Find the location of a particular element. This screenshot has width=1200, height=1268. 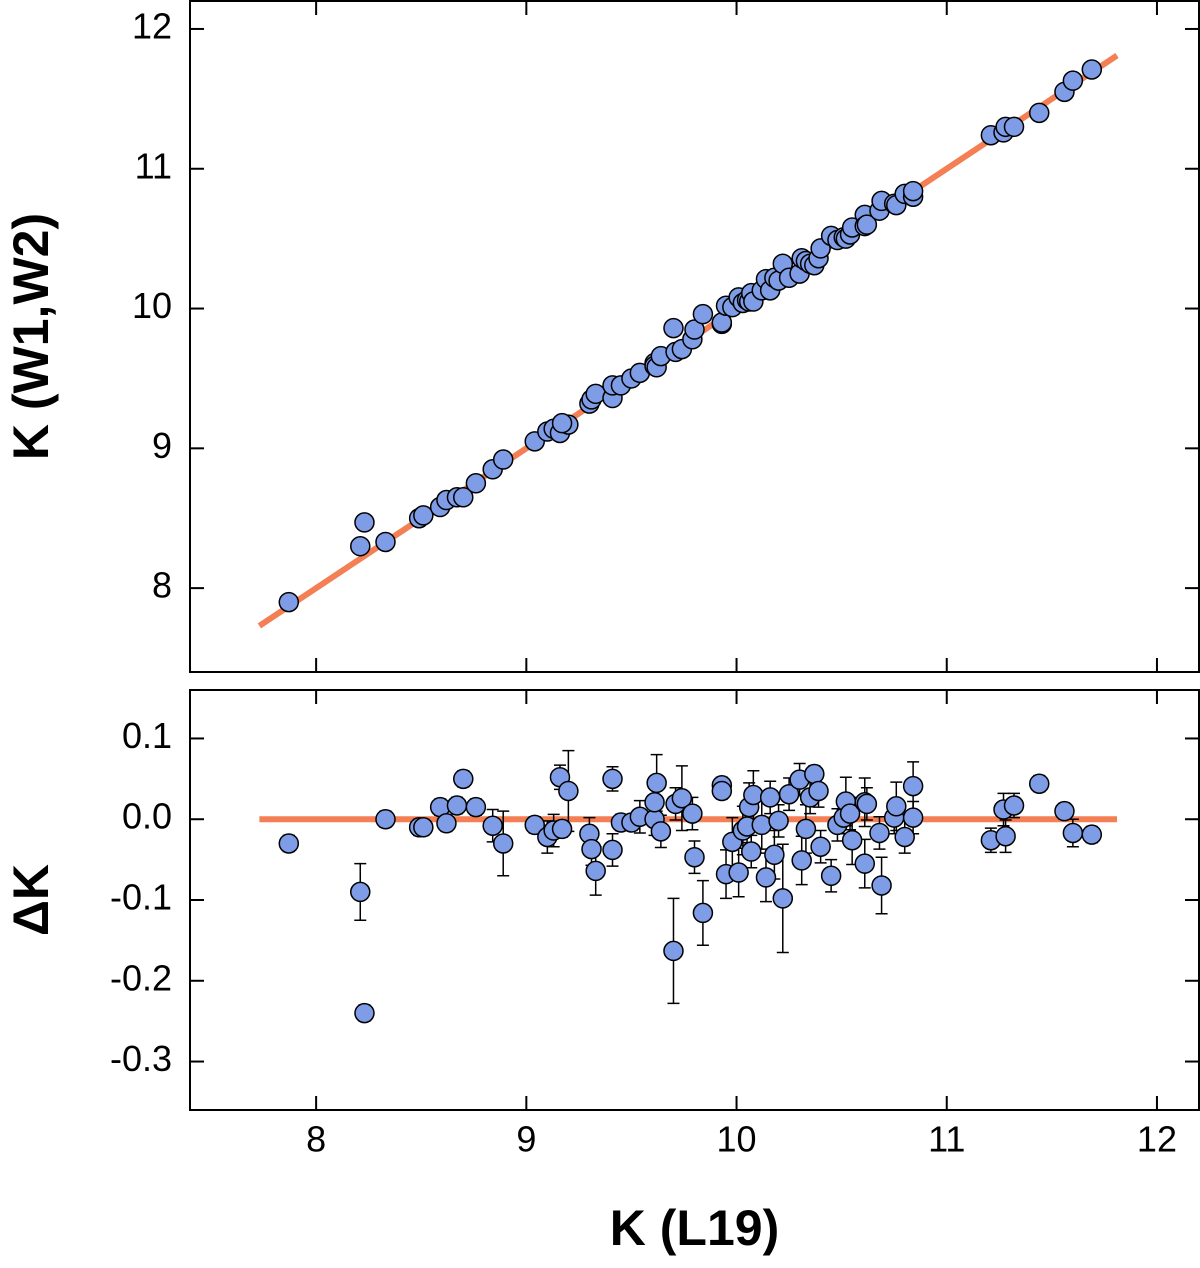

y-tick-label: 9 is located at coordinates (162, 445).